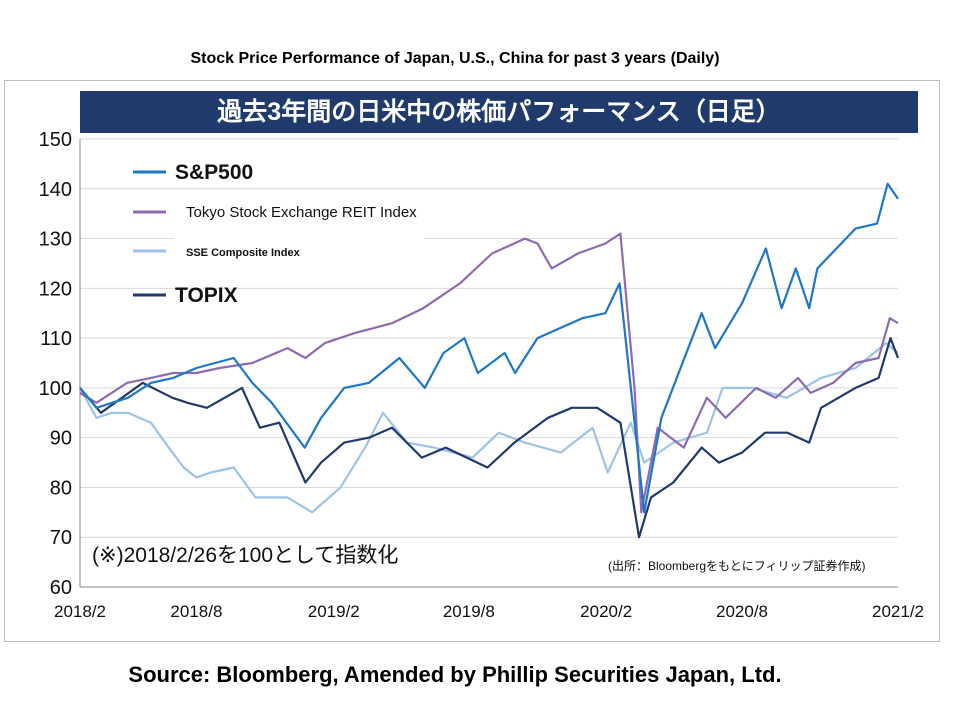  Describe the element at coordinates (55, 190) in the screenshot. I see `y-tick-label: 140` at that location.